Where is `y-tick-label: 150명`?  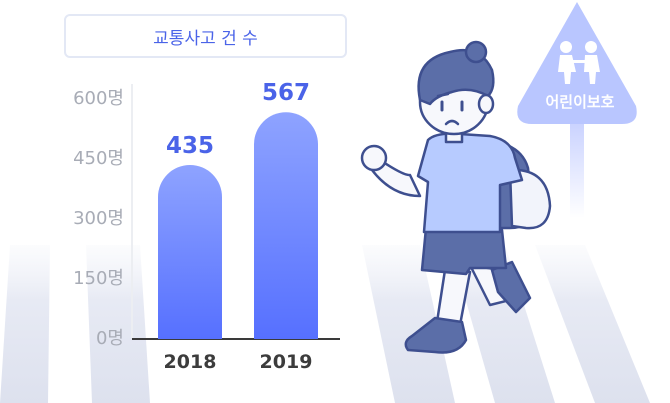
y-tick-label: 150명 is located at coordinates (98, 278).